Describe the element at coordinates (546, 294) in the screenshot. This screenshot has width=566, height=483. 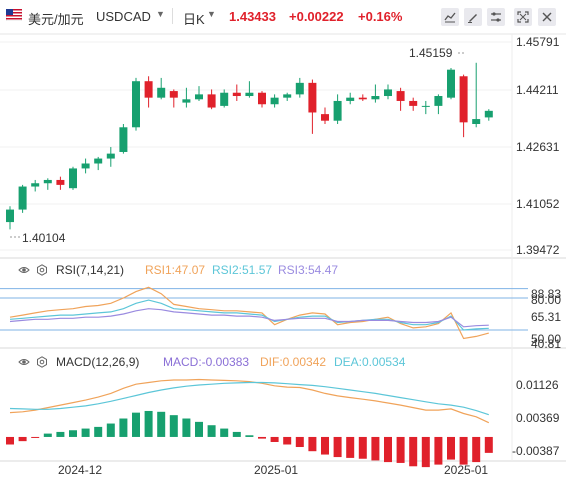
I see `rsi-tick-1: 88.83` at that location.